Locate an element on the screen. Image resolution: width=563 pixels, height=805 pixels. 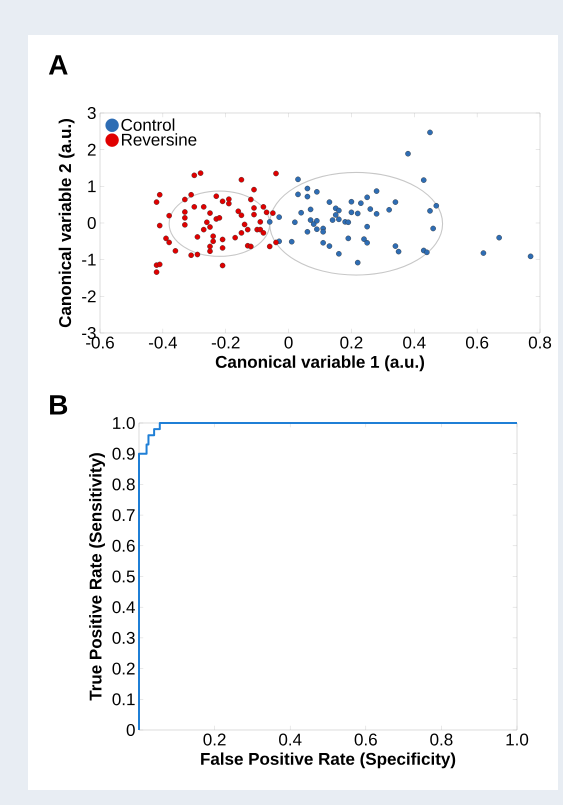
text: A is located at coordinates (58, 64).